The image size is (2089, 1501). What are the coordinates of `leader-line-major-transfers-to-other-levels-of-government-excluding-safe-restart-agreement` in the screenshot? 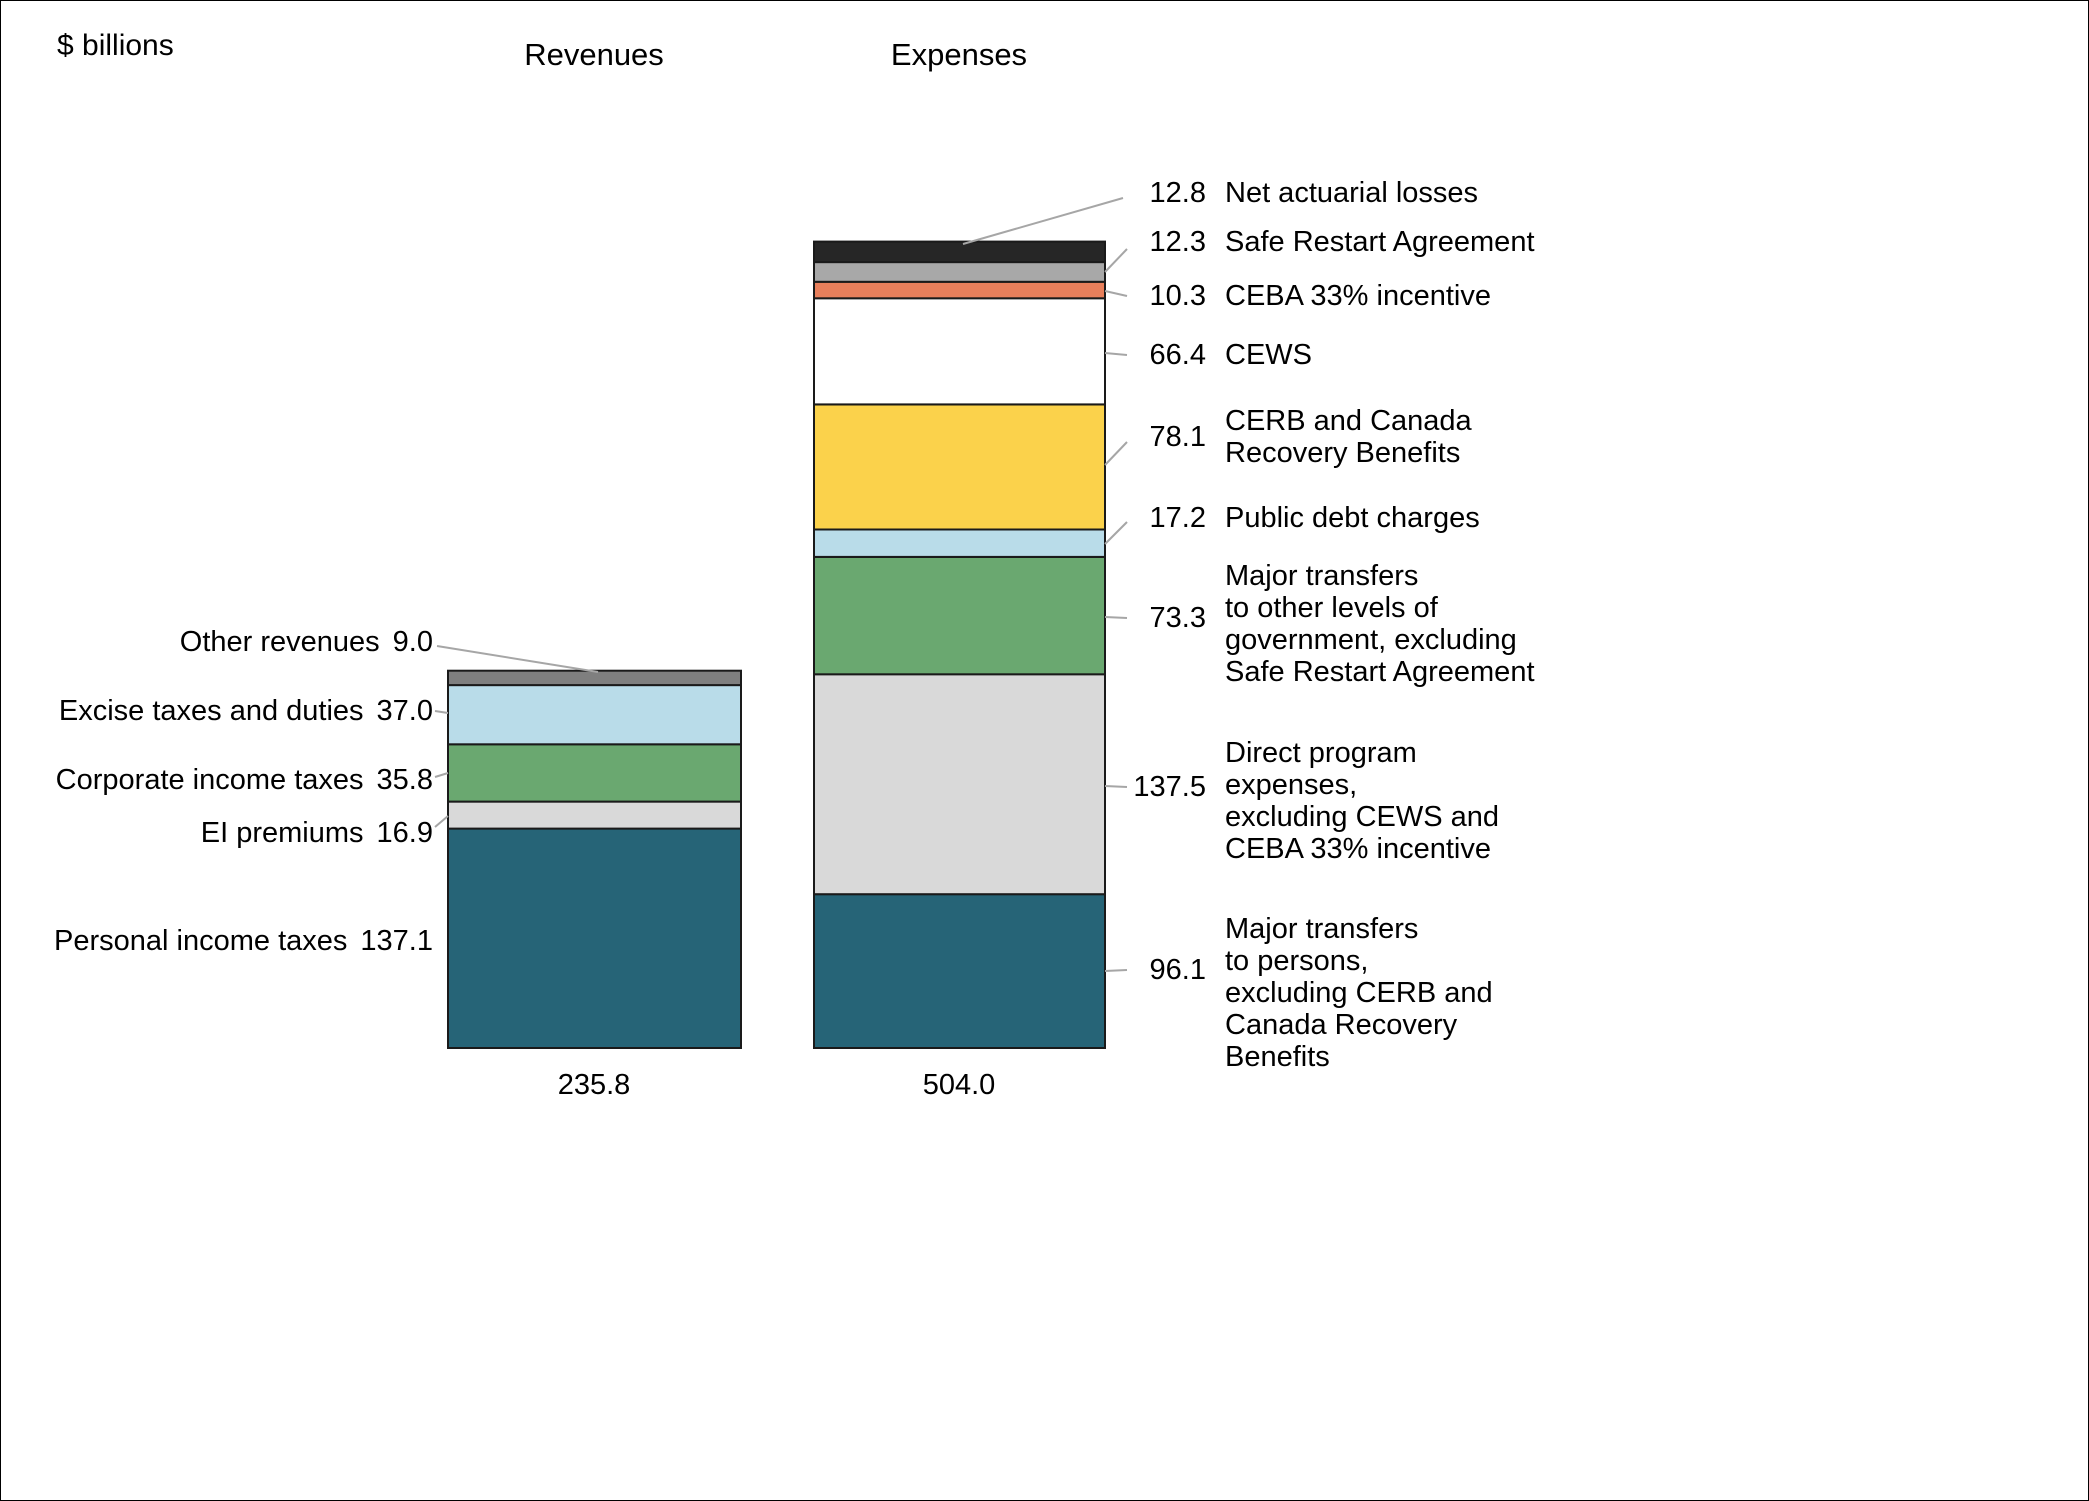 It's located at (1116, 617).